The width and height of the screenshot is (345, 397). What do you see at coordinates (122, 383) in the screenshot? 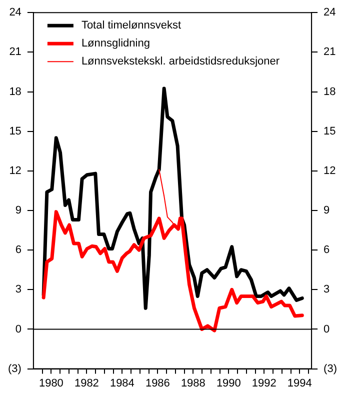
I see `x-tick-label: 1984` at bounding box center [122, 383].